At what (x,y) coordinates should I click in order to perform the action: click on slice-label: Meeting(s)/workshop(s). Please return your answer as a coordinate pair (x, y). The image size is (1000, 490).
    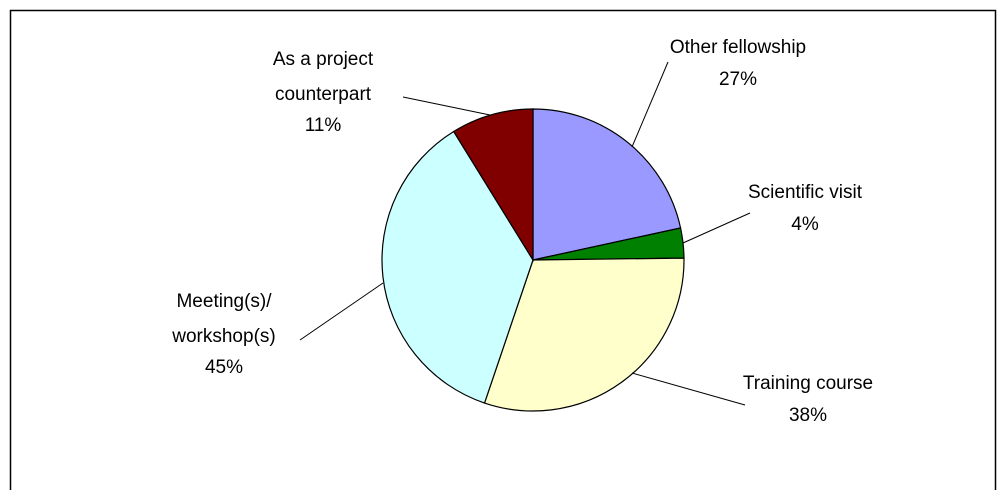
    Looking at the image, I should click on (223, 319).